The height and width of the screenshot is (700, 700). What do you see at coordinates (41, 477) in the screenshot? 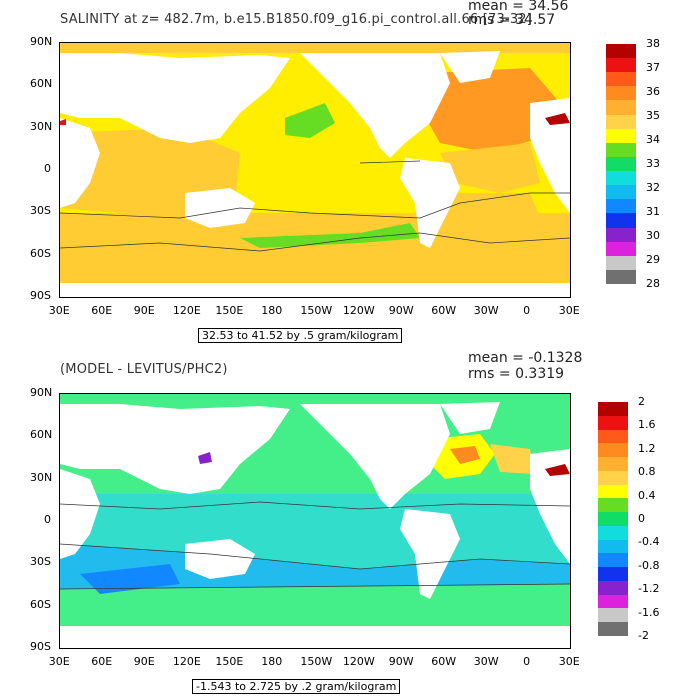
I see `panel2-lat-label: 30N` at bounding box center [41, 477].